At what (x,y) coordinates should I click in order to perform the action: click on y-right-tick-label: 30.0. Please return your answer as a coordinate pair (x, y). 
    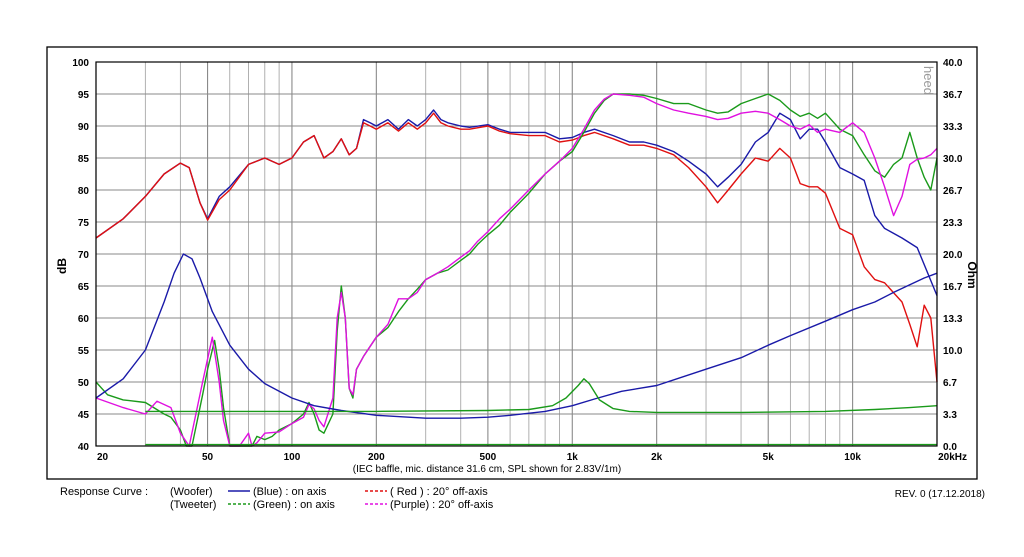
    Looking at the image, I should click on (953, 159).